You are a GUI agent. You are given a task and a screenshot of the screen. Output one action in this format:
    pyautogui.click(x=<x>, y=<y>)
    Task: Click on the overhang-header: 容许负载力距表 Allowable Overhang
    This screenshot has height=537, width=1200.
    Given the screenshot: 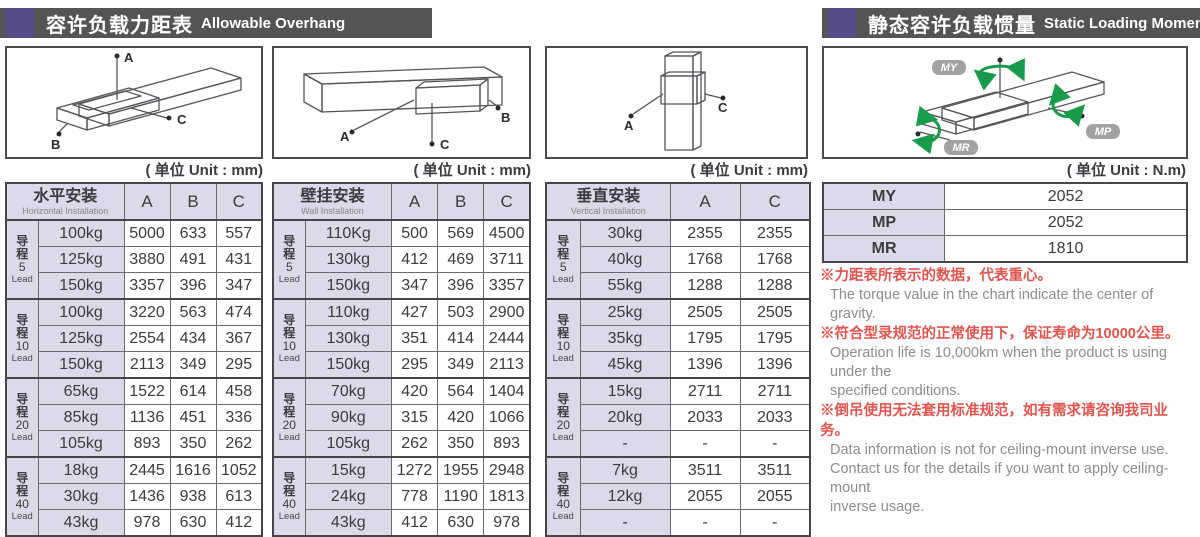 What is the action you would take?
    pyautogui.click(x=216, y=23)
    